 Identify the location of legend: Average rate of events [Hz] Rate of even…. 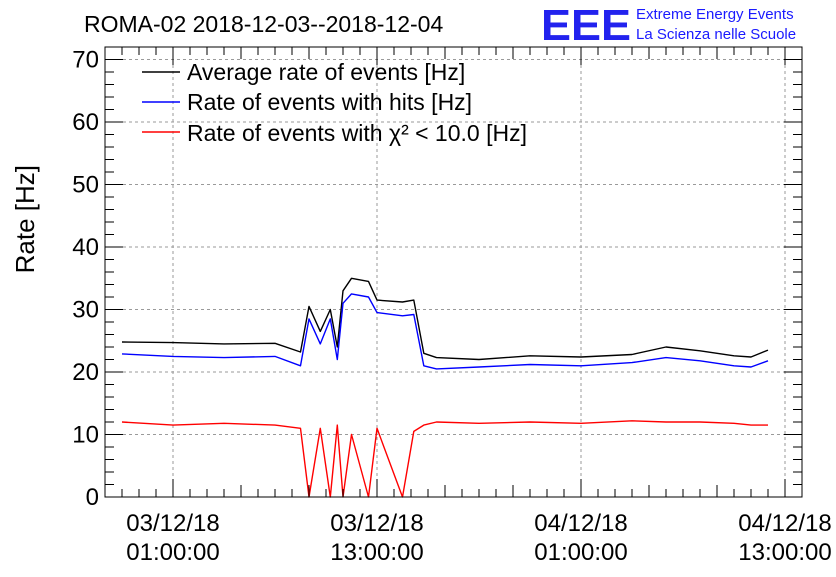
(334, 102).